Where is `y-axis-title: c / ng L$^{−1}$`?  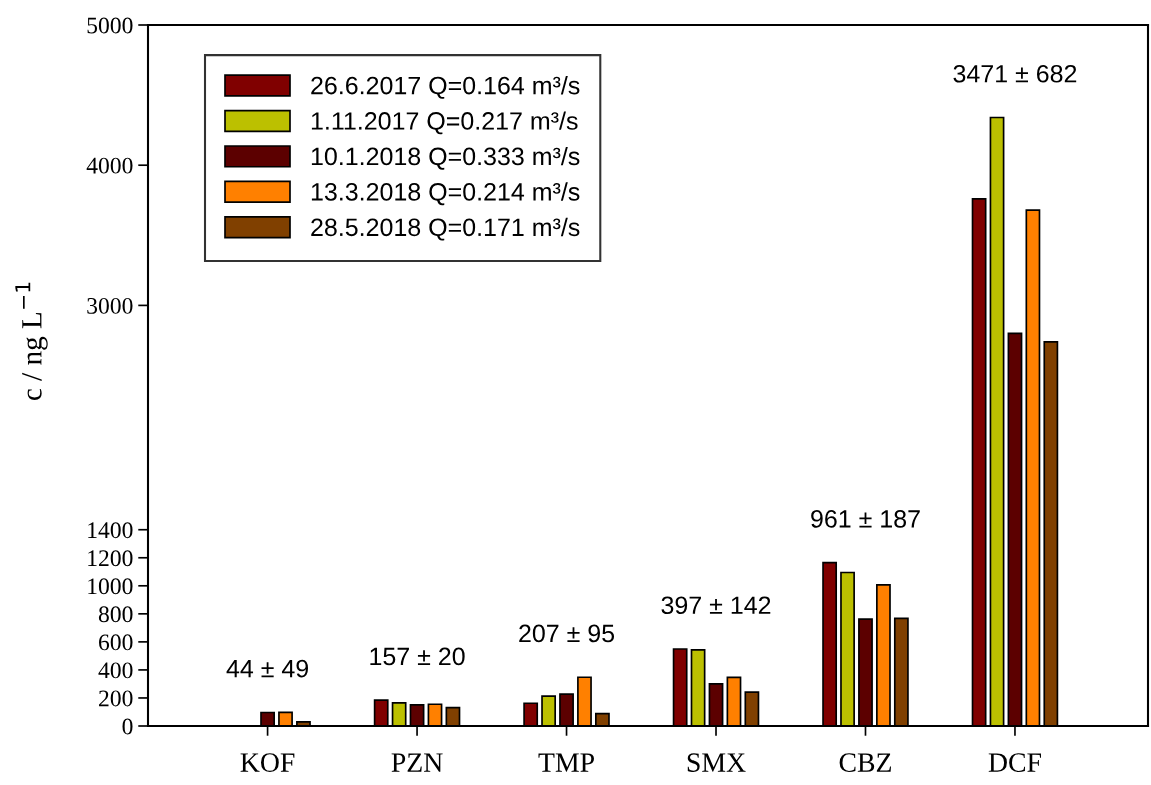
y-axis-title: c / ng L$^{−1}$ is located at coordinates (31, 341).